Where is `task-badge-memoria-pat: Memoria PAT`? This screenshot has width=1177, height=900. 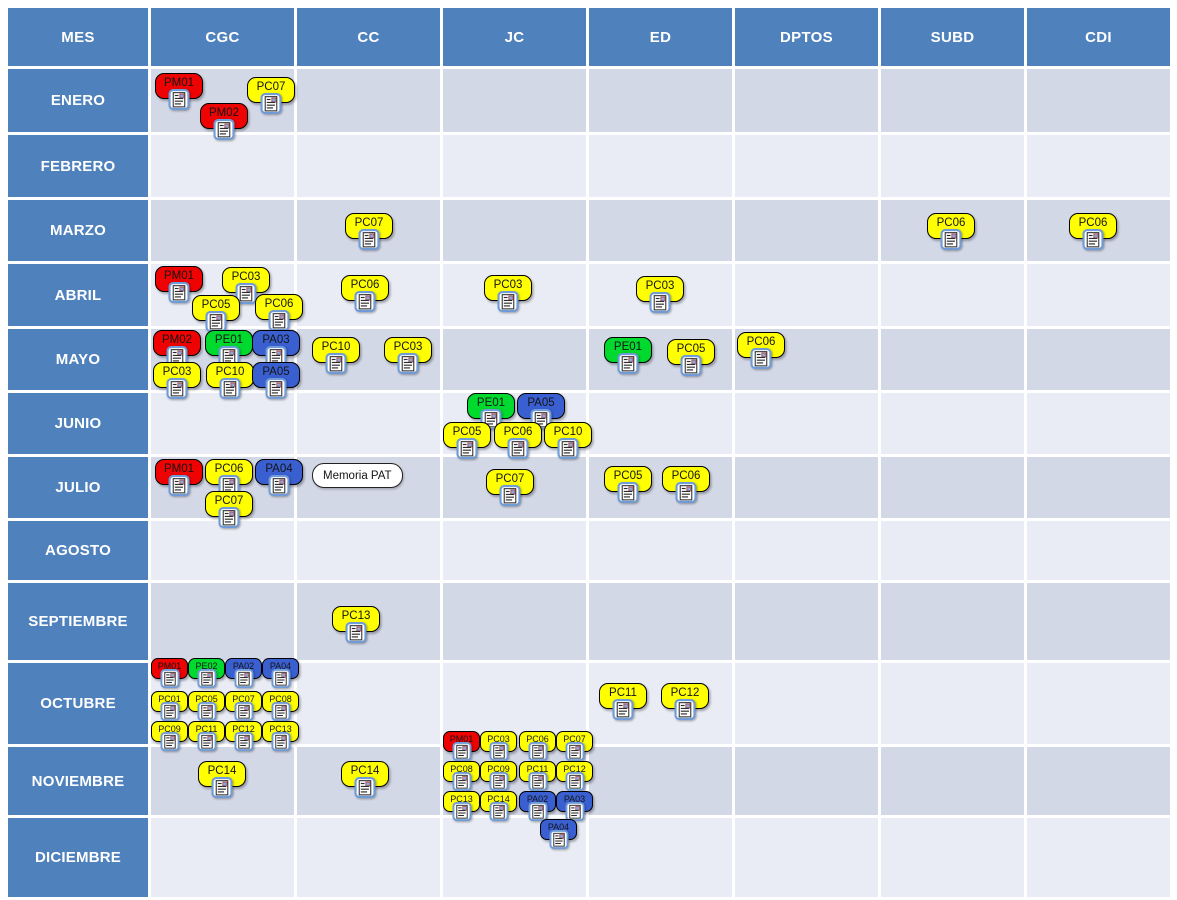 task-badge-memoria-pat: Memoria PAT is located at coordinates (357, 475).